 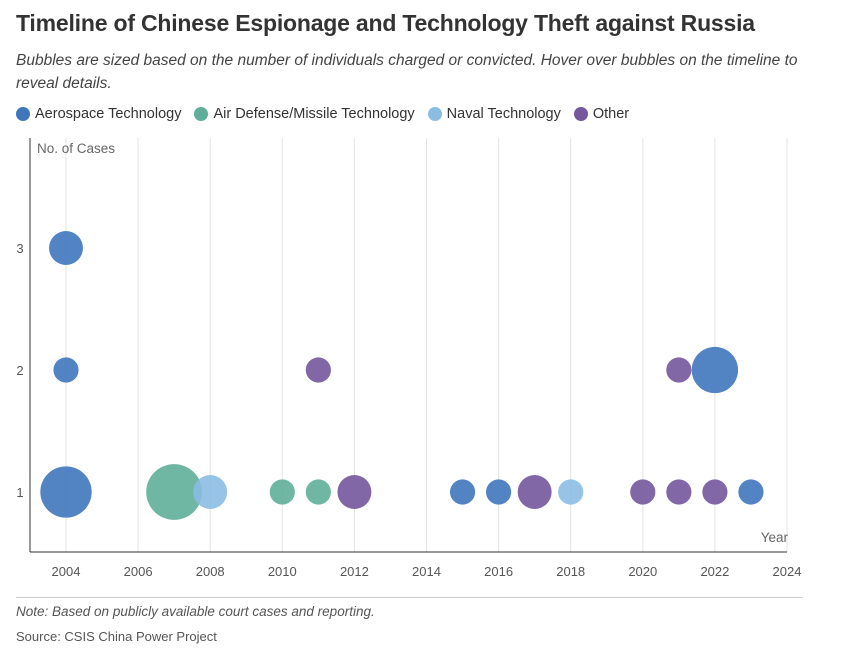 I want to click on chart-source: Source: CSIS China Power Project, so click(x=116, y=636).